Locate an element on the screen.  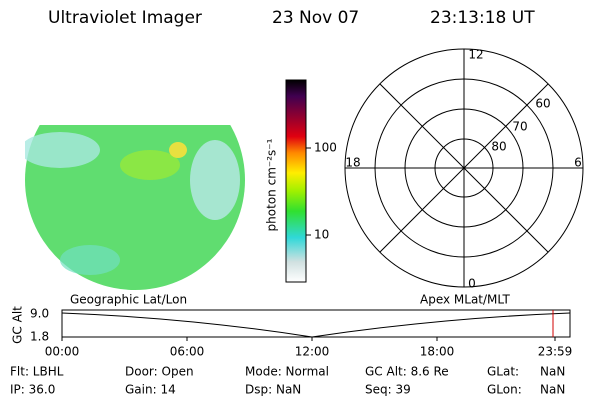
timeline-y-label: 9.0 is located at coordinates (39, 314).